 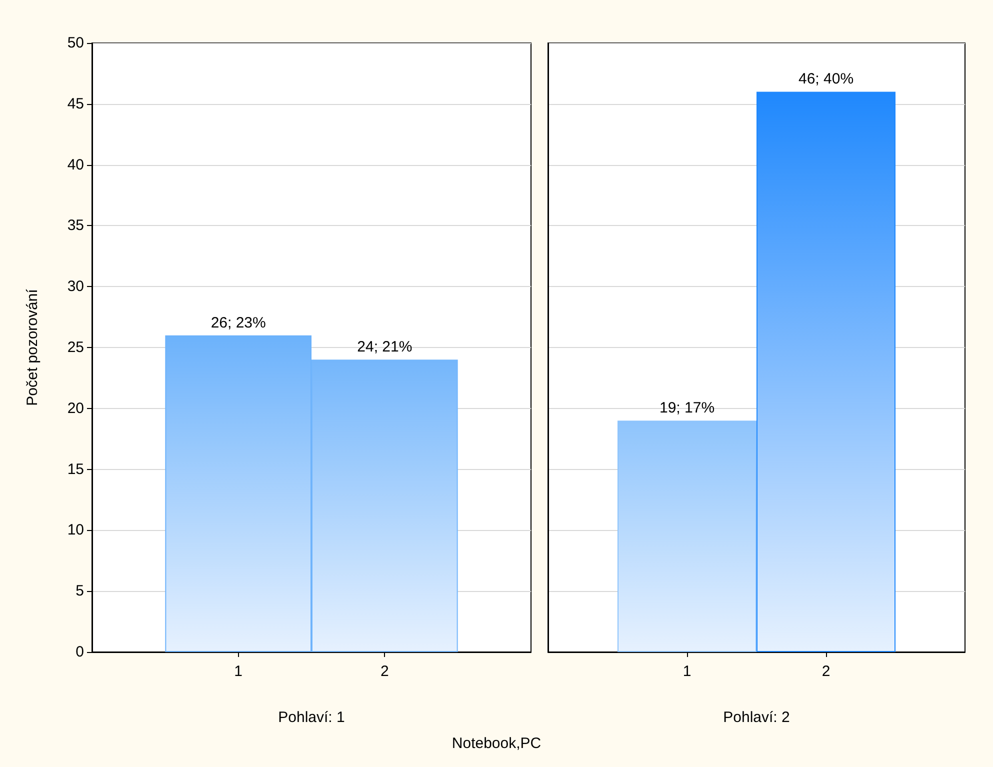 I want to click on x-axis-title: Pohlaví: 1, so click(x=311, y=717).